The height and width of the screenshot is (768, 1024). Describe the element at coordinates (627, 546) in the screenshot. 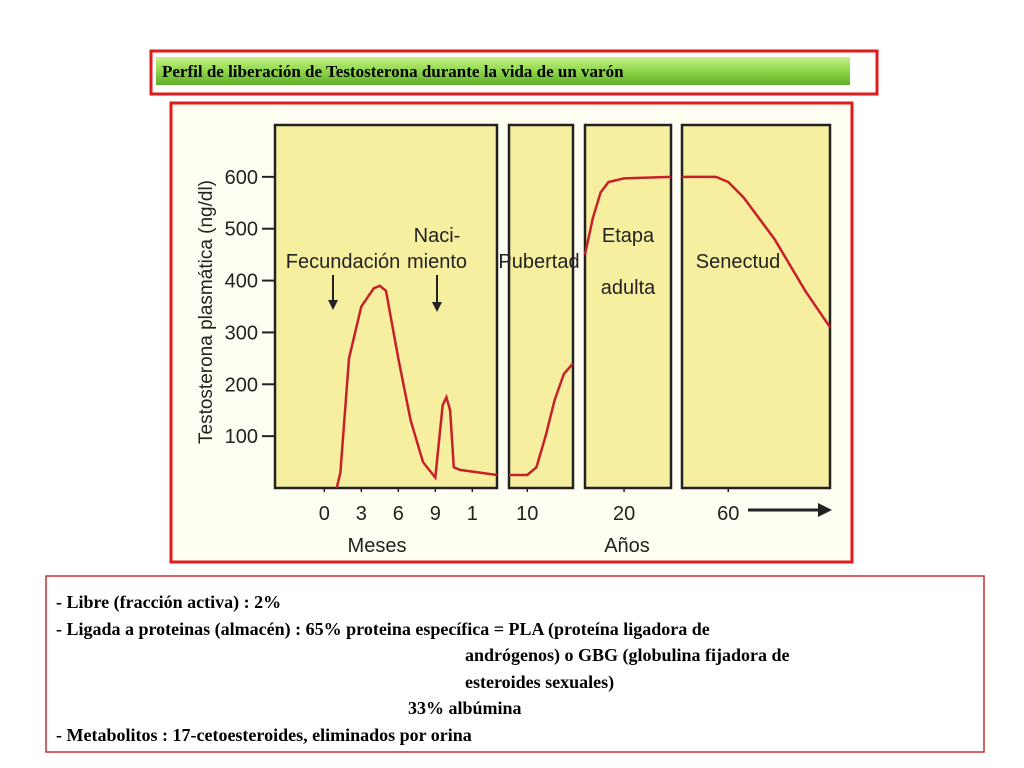

I see `x-axis-label: Años` at that location.